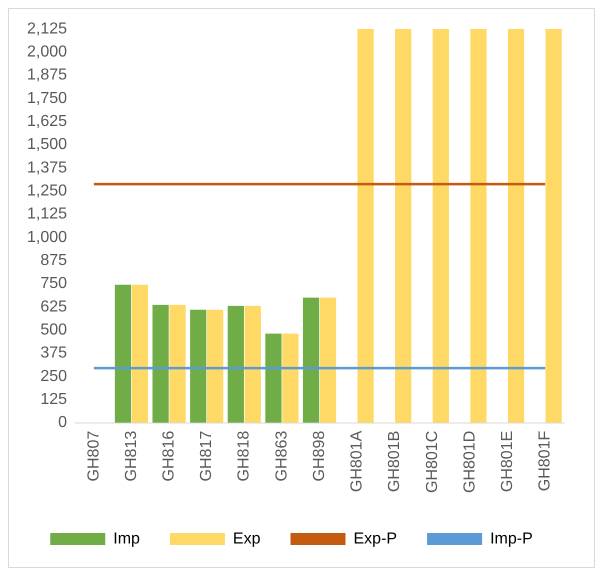 This screenshot has width=603, height=576. Describe the element at coordinates (376, 539) in the screenshot. I see `legend-label: Exp-P` at that location.